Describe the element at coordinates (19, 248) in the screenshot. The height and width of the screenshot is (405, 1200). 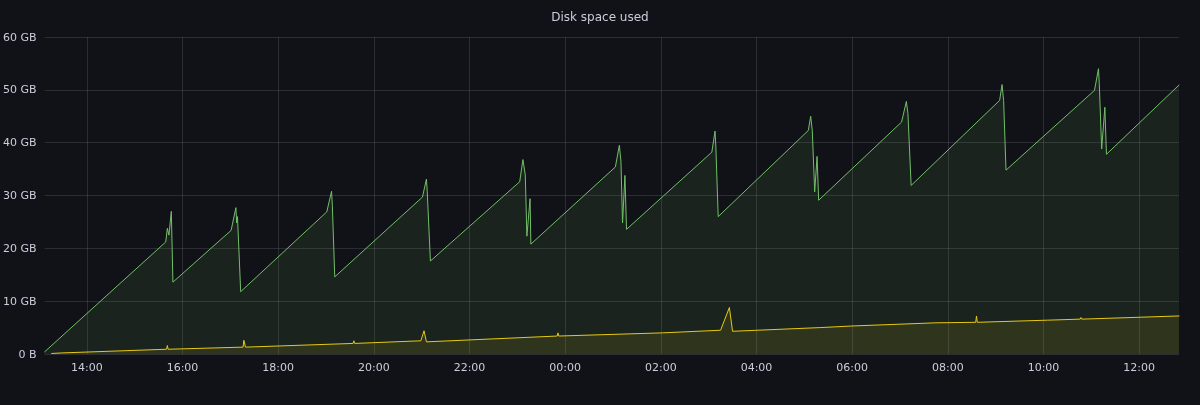
I see `y-tick-label: 20 GB` at that location.